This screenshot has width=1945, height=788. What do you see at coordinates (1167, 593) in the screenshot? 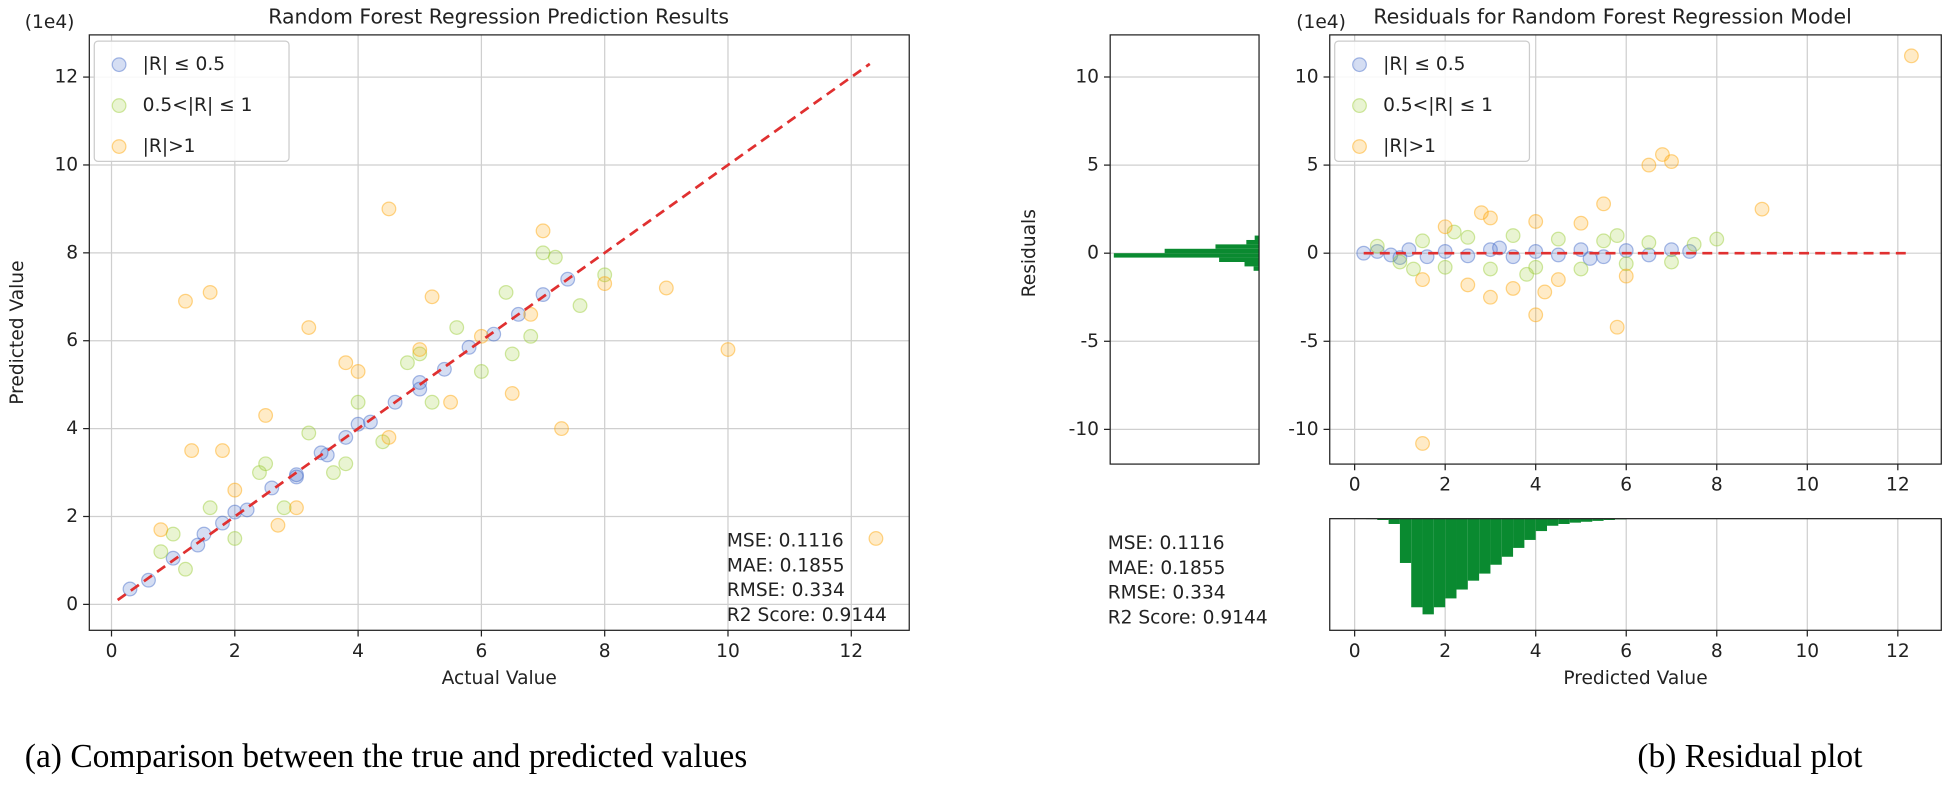
I see `metric-text: RMSE: 0.334` at bounding box center [1167, 593].